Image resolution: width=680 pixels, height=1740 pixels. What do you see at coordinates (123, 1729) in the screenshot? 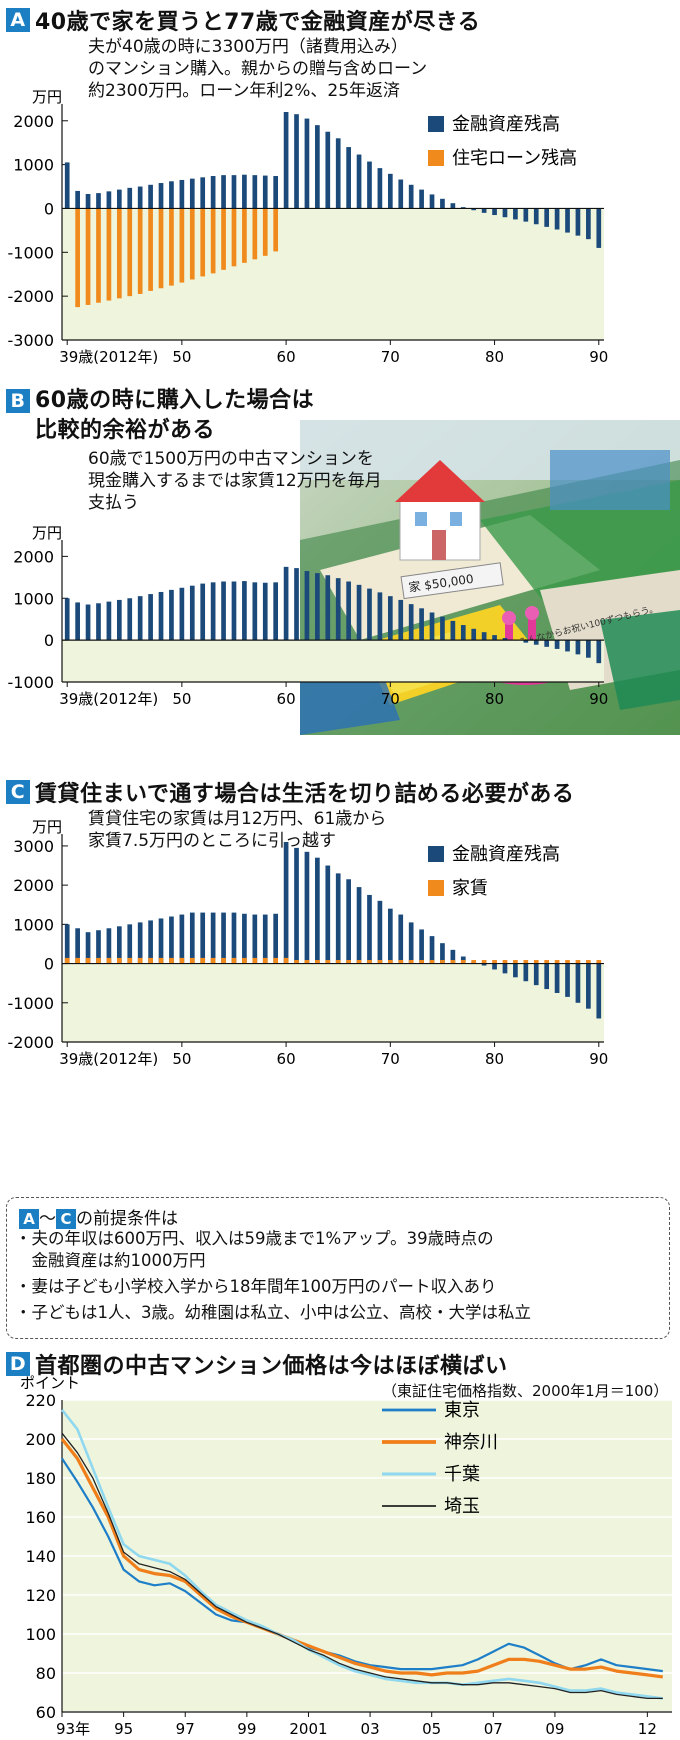
I see `x-tick-label: 95` at bounding box center [123, 1729].